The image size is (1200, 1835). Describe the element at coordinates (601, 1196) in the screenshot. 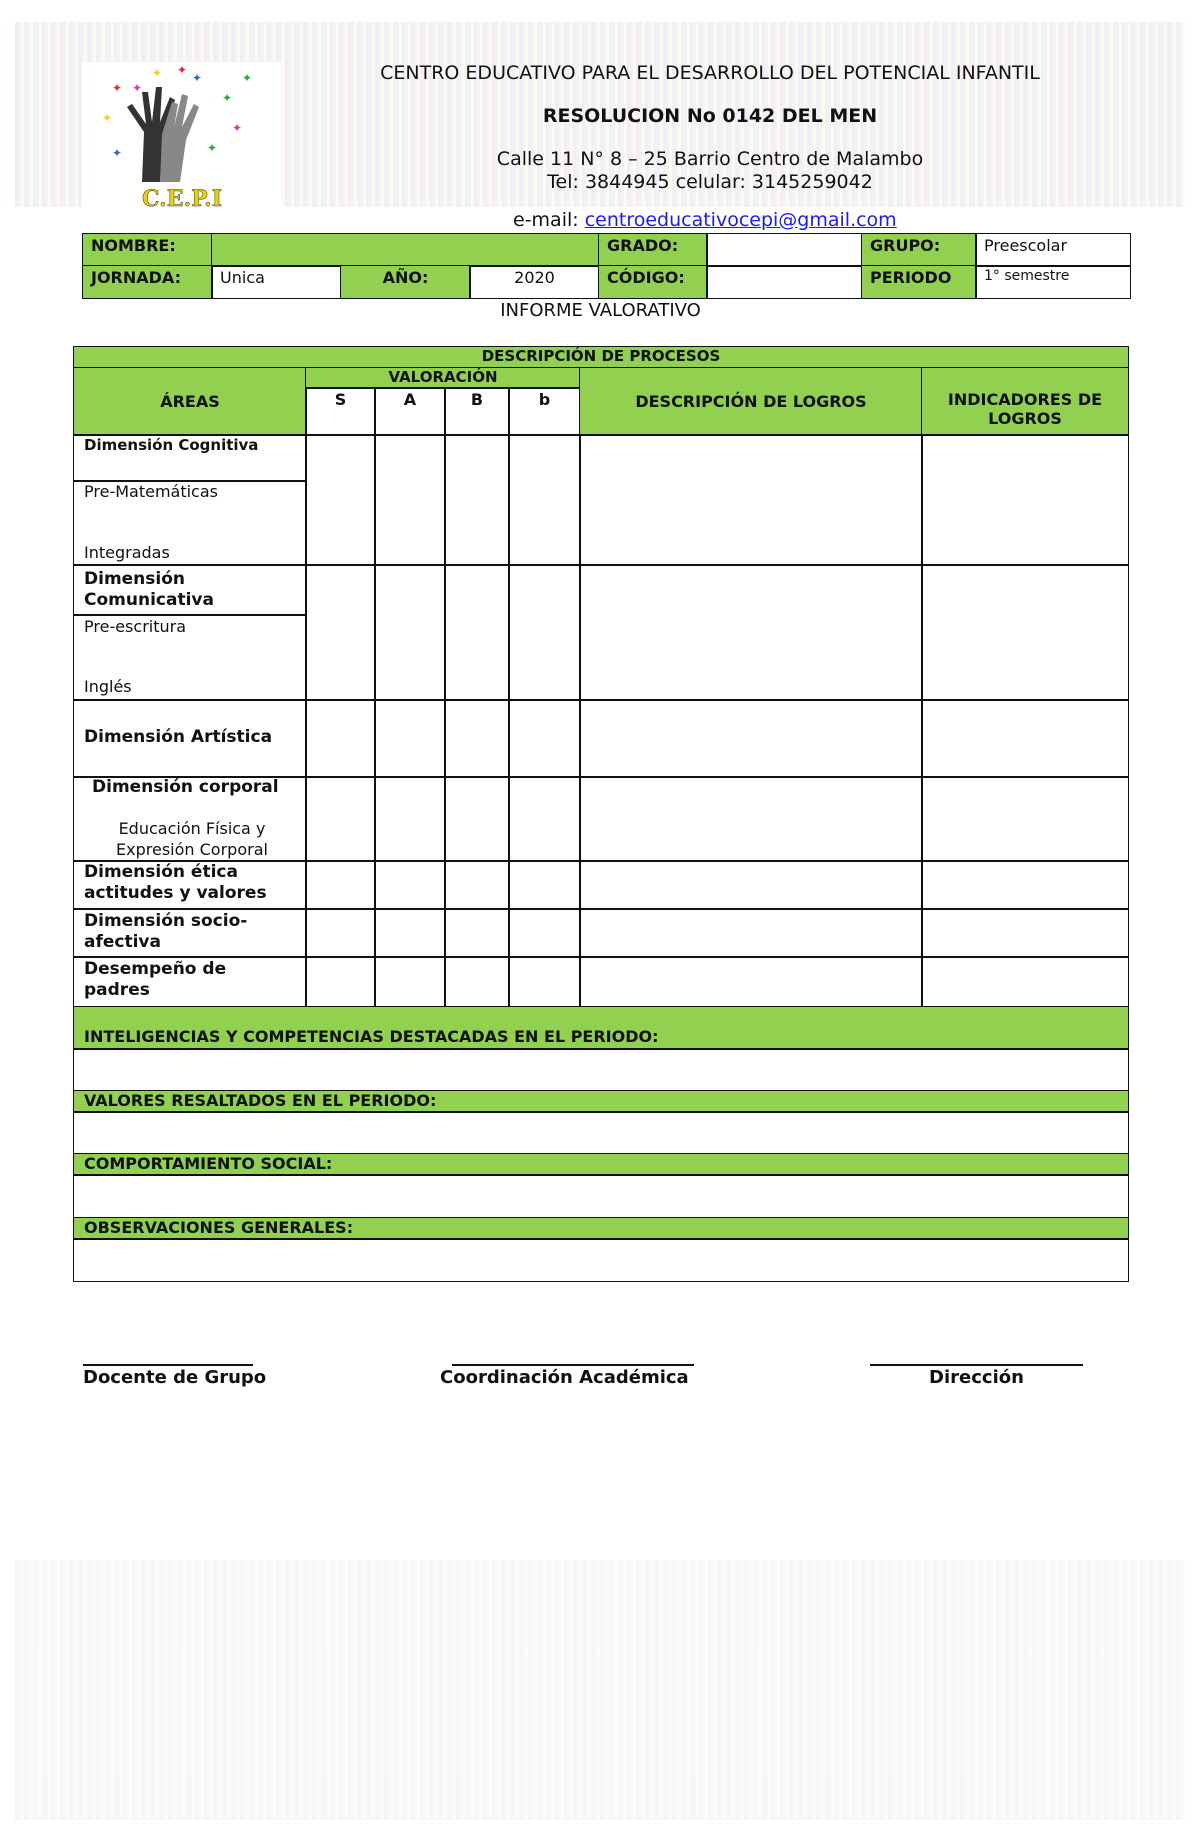

I see `comportamiento-field` at that location.